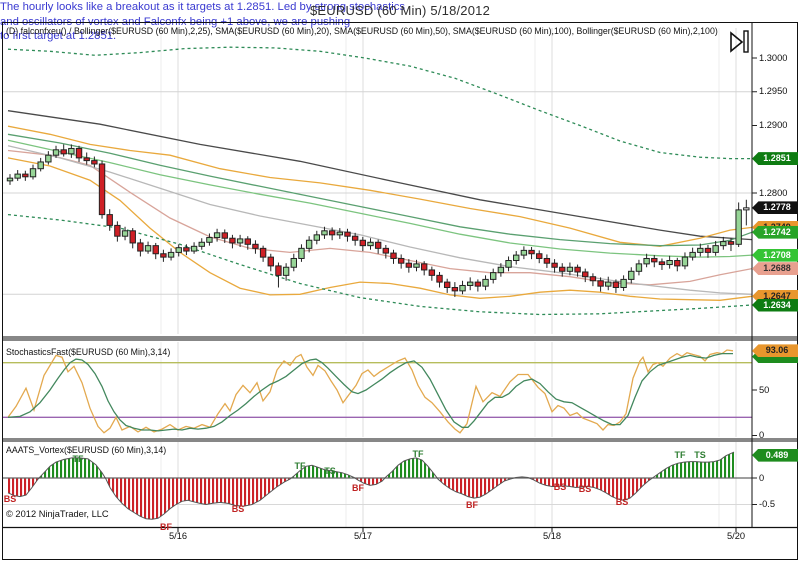 The image size is (800, 567). Describe the element at coordinates (57, 514) in the screenshot. I see `copyright-notice: © 2012 NinjaTrader, LLC` at that location.